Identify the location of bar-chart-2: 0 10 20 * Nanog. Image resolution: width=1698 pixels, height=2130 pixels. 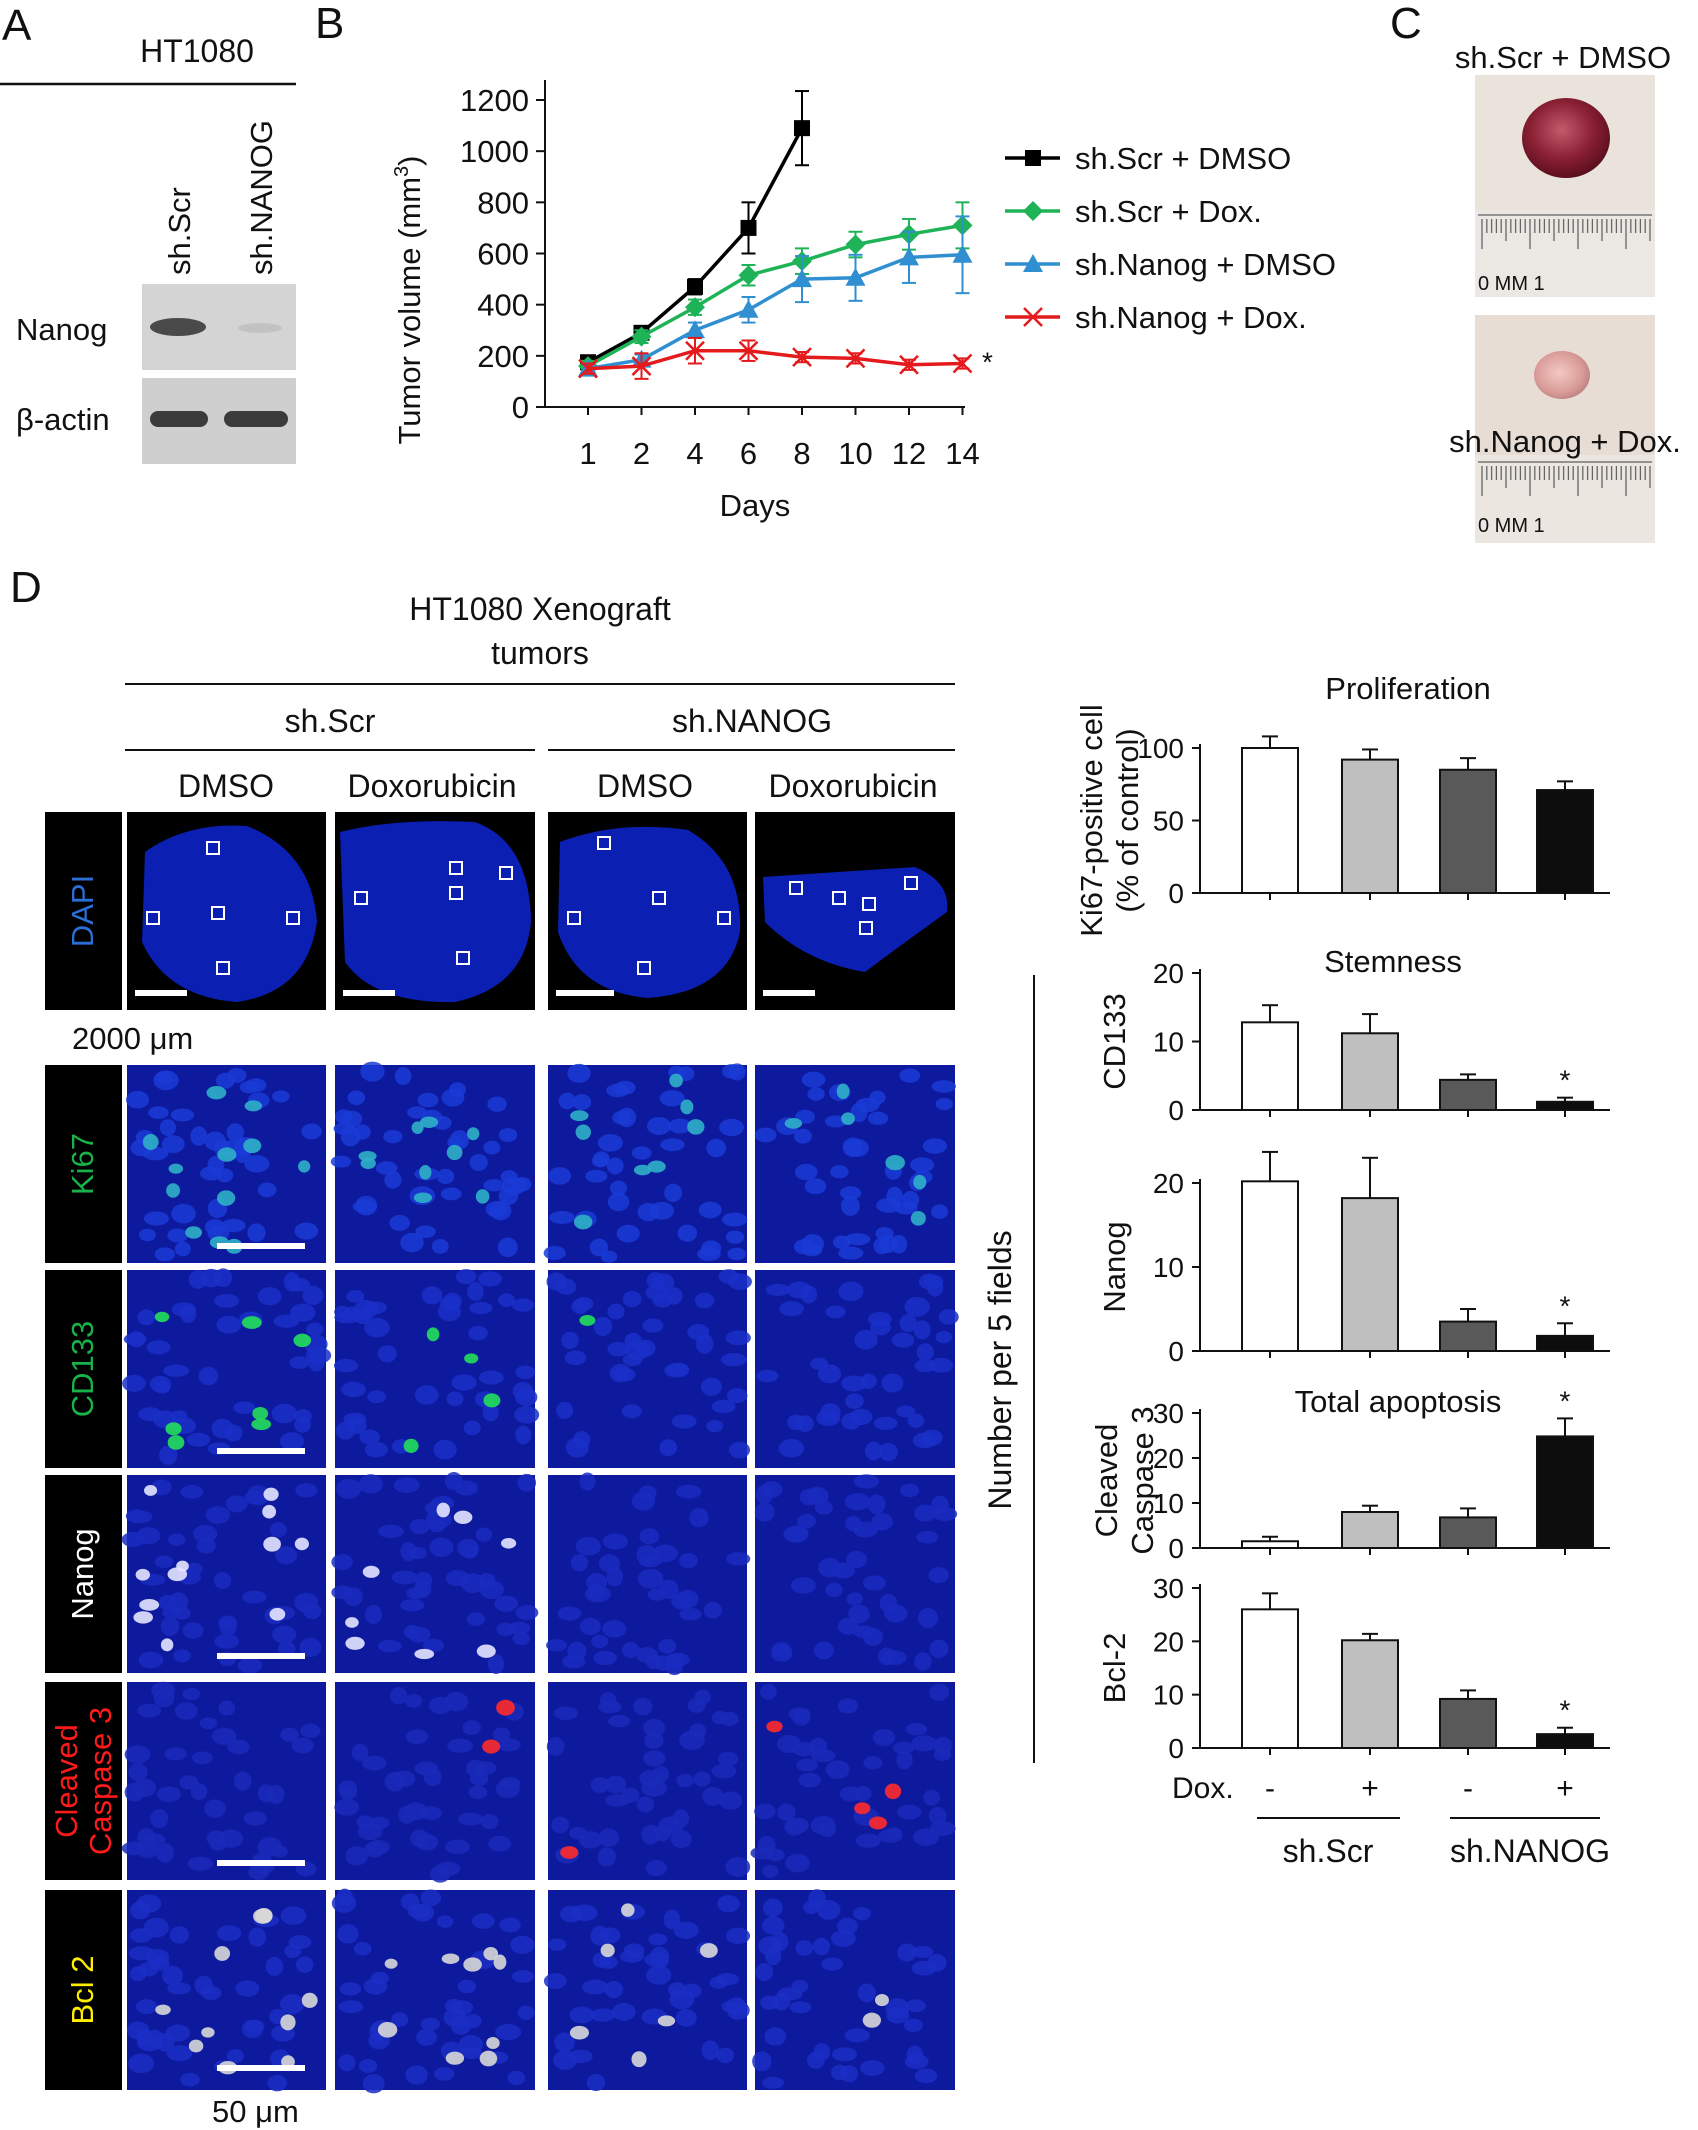
(1353, 1258).